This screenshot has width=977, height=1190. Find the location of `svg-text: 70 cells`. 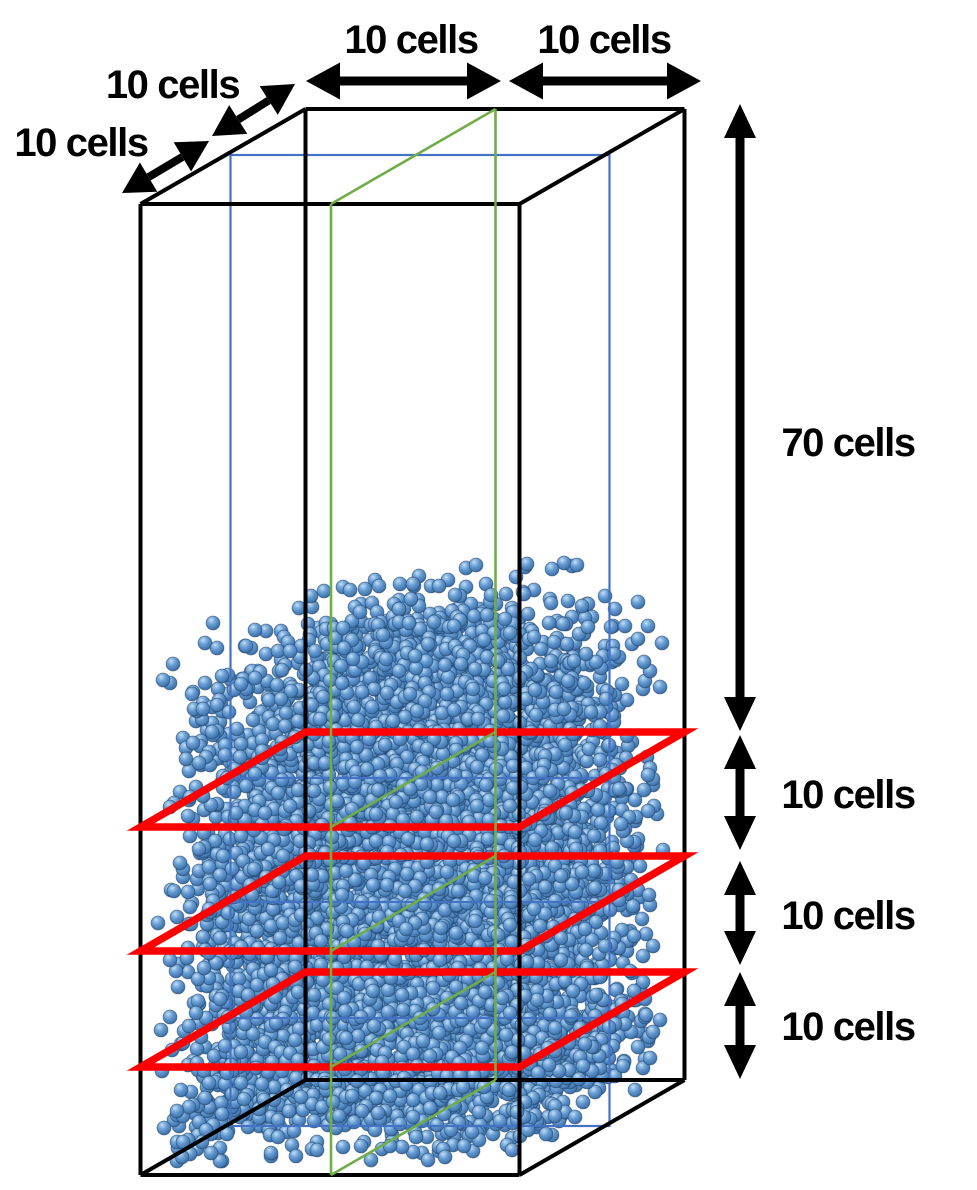

svg-text: 70 cells is located at coordinates (848, 443).